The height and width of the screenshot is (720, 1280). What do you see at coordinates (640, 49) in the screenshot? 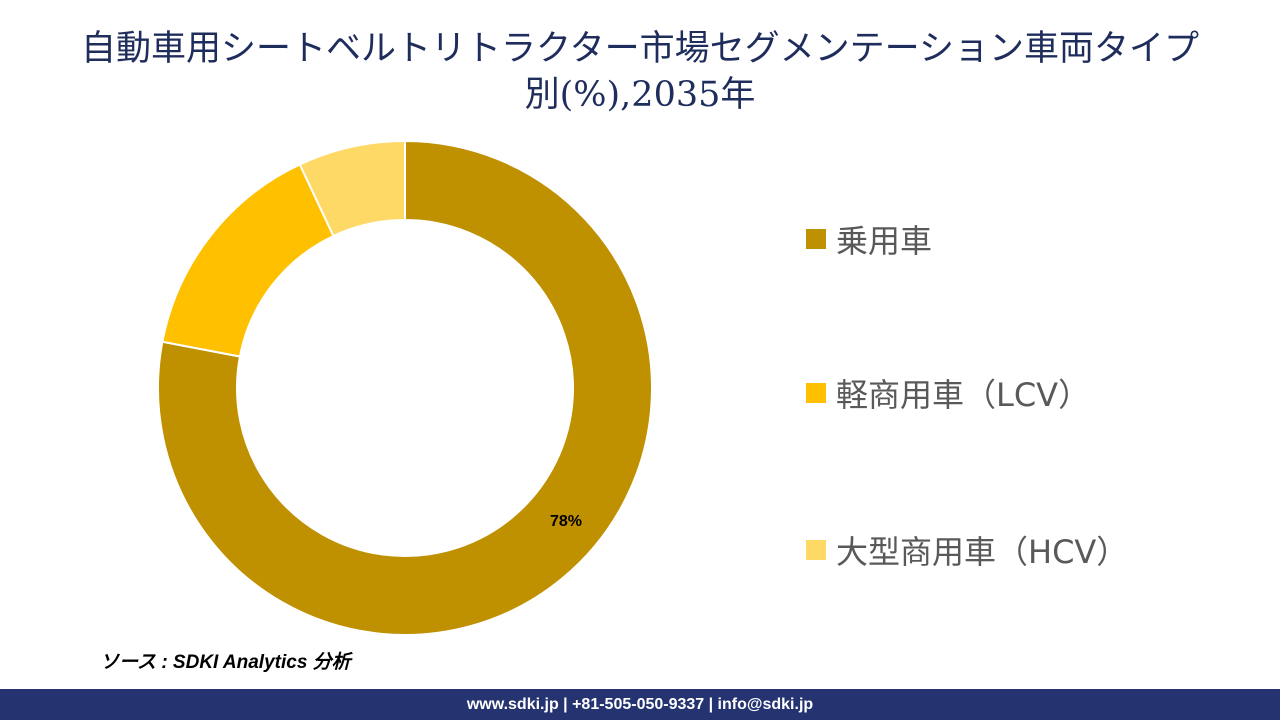
I see `title-line-1: 自動車用シートベルトリトラクター市場セグメンテーション車両タイプ` at bounding box center [640, 49].